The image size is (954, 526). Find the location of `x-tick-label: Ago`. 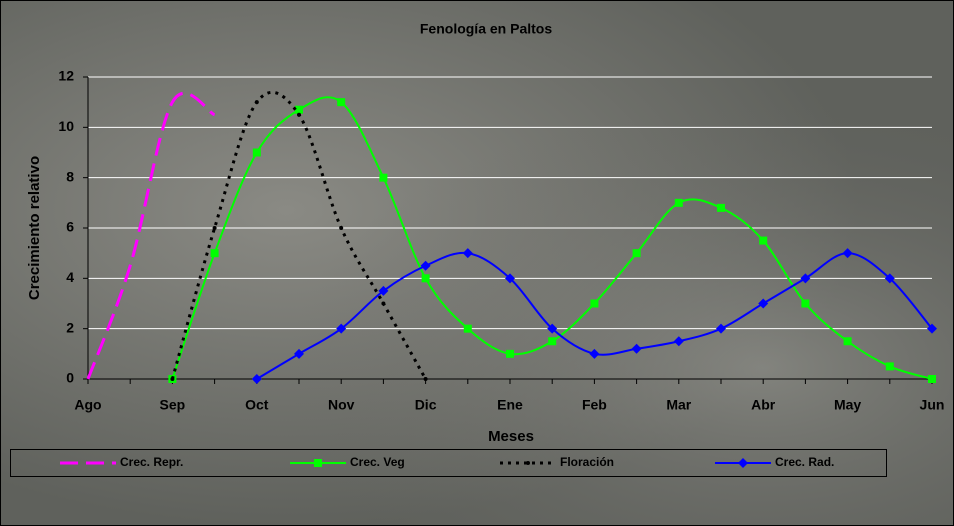

x-tick-label: Ago is located at coordinates (87, 405).